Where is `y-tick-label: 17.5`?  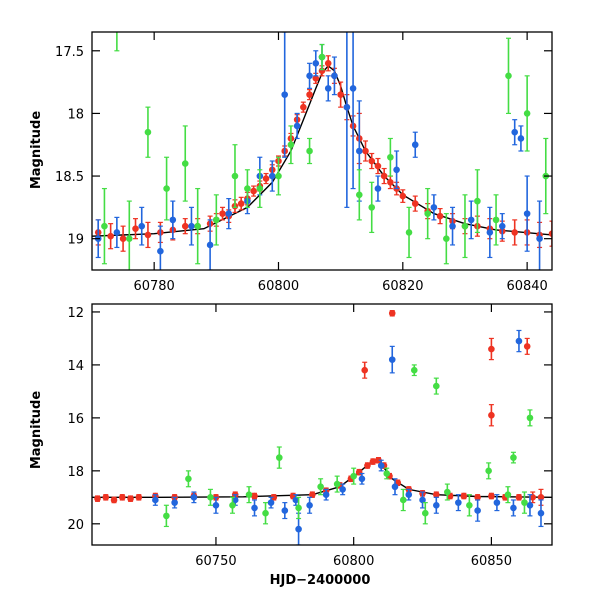
y-tick-label: 17.5 is located at coordinates (69, 52).